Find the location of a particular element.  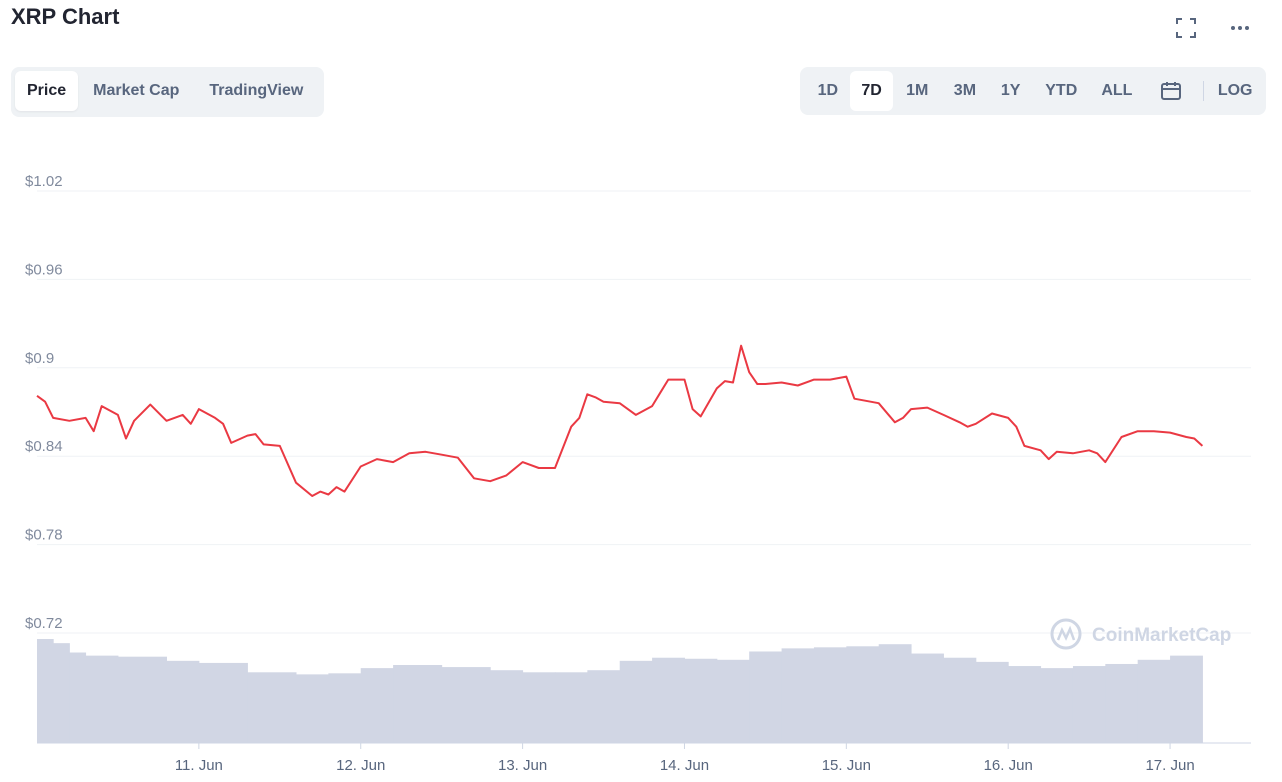

x-tick-label: 16. Jun is located at coordinates (1008, 765).